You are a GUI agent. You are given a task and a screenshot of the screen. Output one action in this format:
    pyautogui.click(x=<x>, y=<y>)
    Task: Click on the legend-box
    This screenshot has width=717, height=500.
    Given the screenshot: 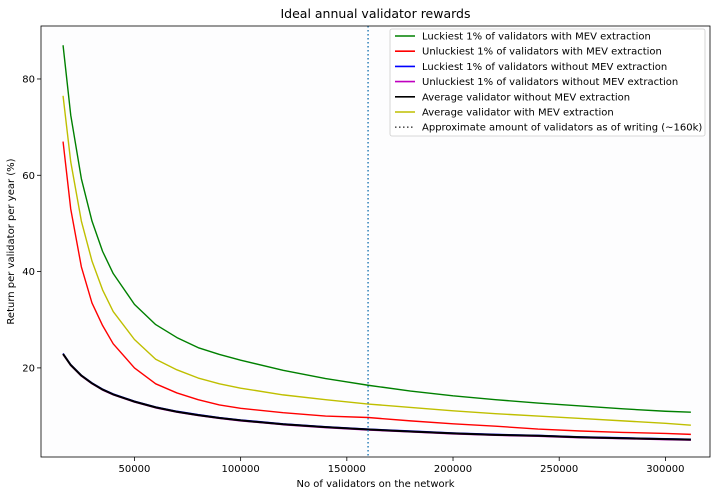 What is the action you would take?
    pyautogui.click(x=547, y=82)
    